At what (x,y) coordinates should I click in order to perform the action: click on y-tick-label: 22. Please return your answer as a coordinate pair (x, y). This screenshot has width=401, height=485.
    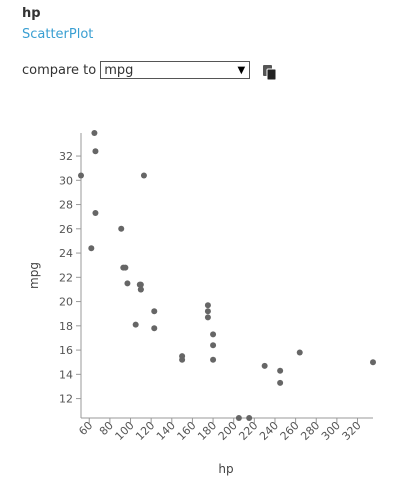
    Looking at the image, I should click on (66, 277).